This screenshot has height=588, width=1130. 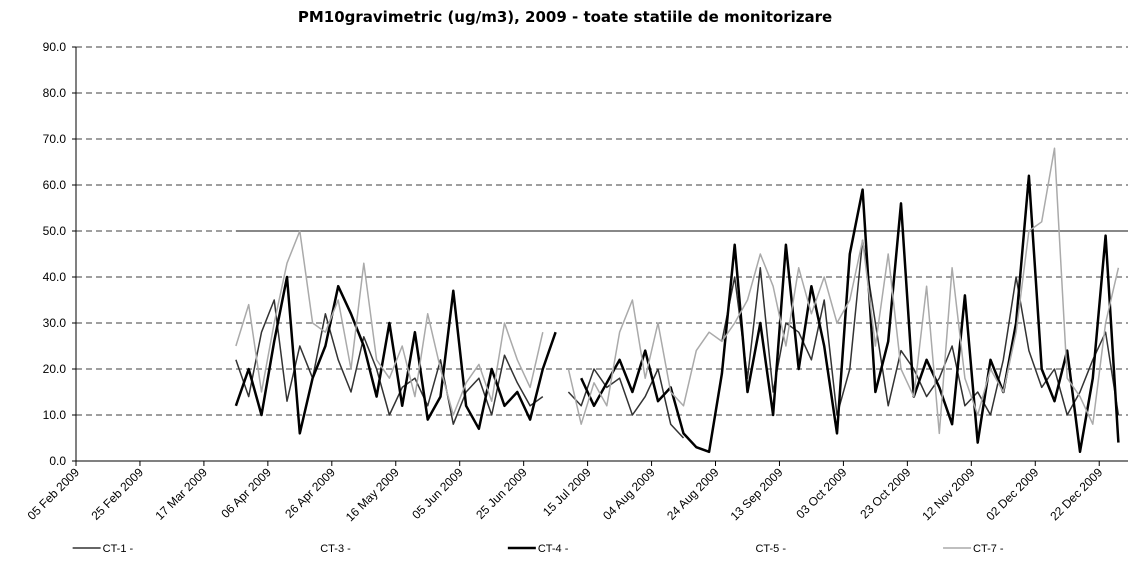 What do you see at coordinates (1076, 494) in the screenshot?
I see `x-tick-label: 22 Dec 2009` at bounding box center [1076, 494].